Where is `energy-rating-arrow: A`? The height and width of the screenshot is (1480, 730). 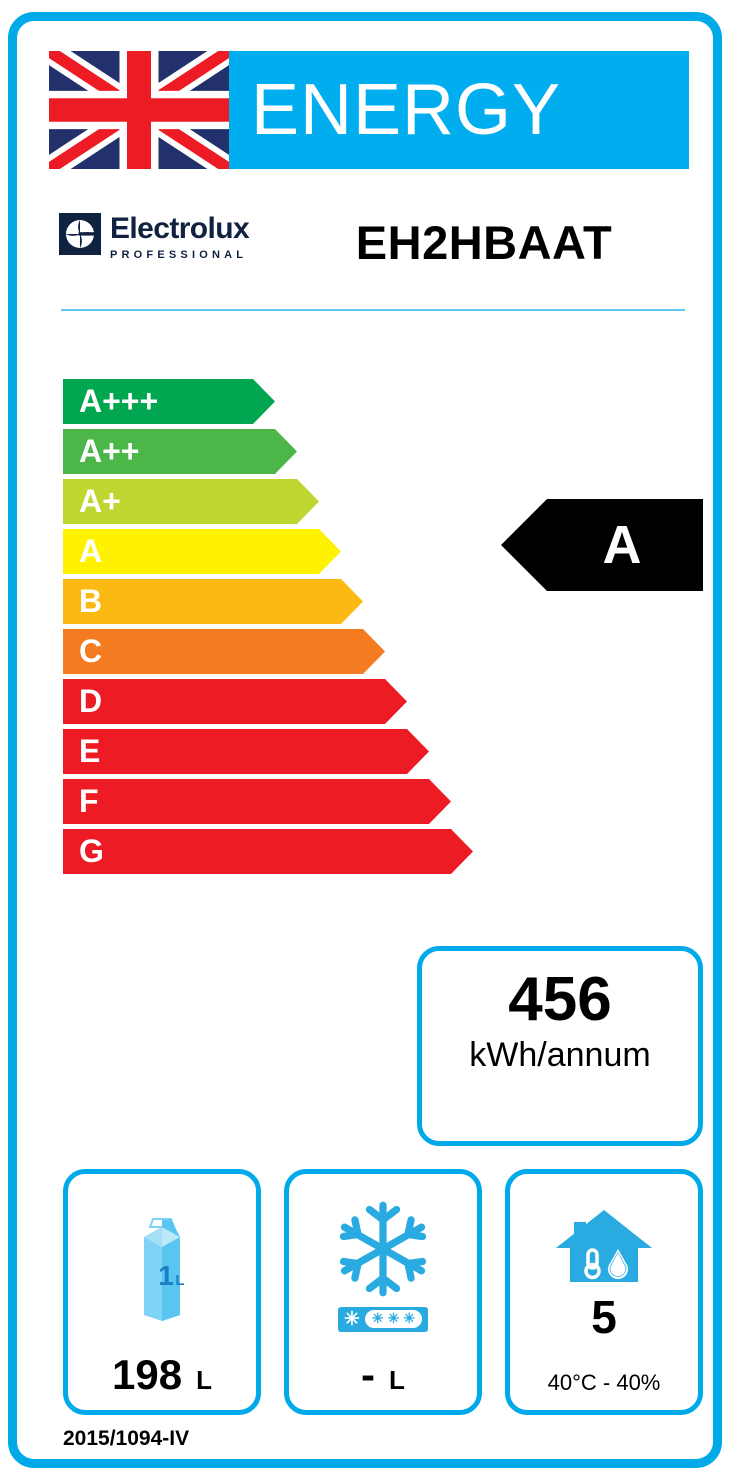 energy-rating-arrow: A is located at coordinates (602, 545).